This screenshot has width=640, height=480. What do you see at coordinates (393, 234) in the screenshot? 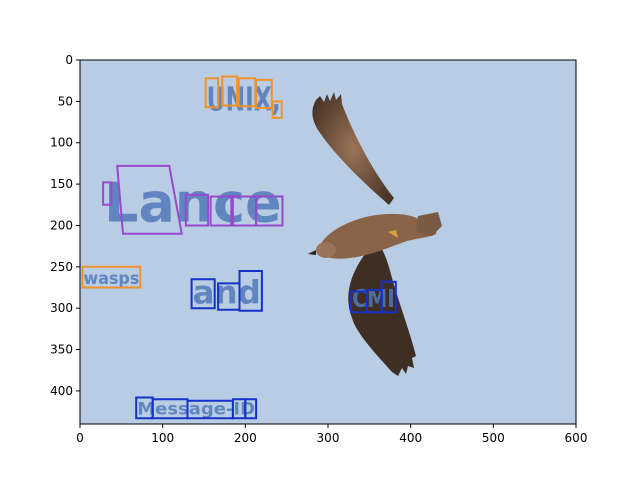
I see `bird-feet` at bounding box center [393, 234].